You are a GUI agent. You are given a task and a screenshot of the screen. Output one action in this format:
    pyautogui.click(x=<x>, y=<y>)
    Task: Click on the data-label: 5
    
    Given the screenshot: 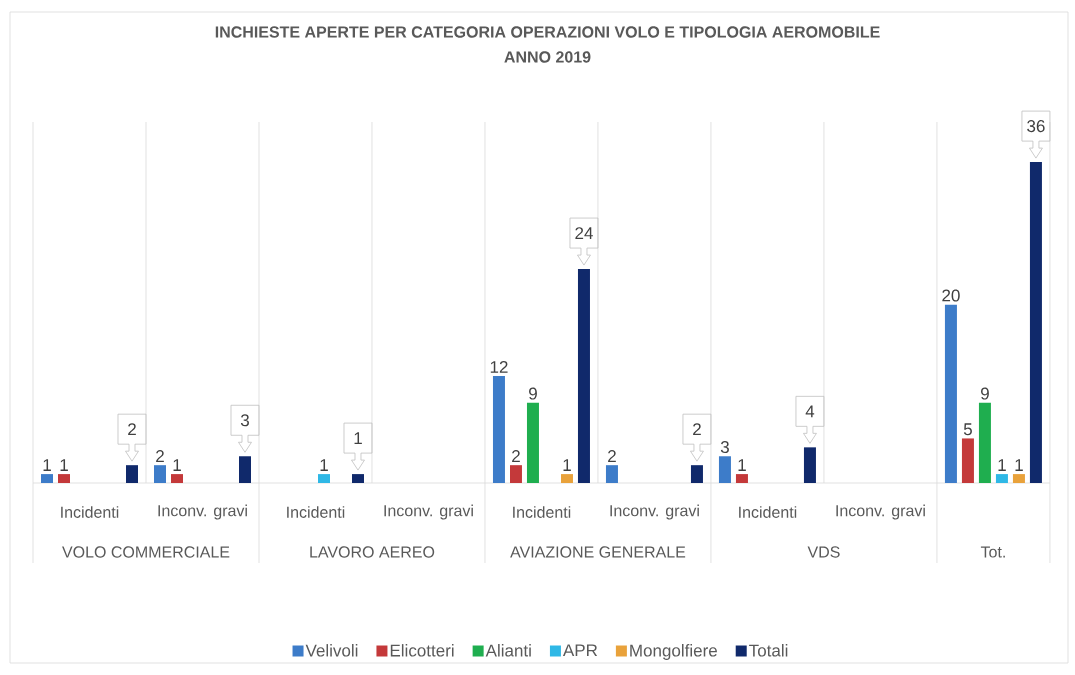 What is the action you would take?
    pyautogui.click(x=967, y=429)
    